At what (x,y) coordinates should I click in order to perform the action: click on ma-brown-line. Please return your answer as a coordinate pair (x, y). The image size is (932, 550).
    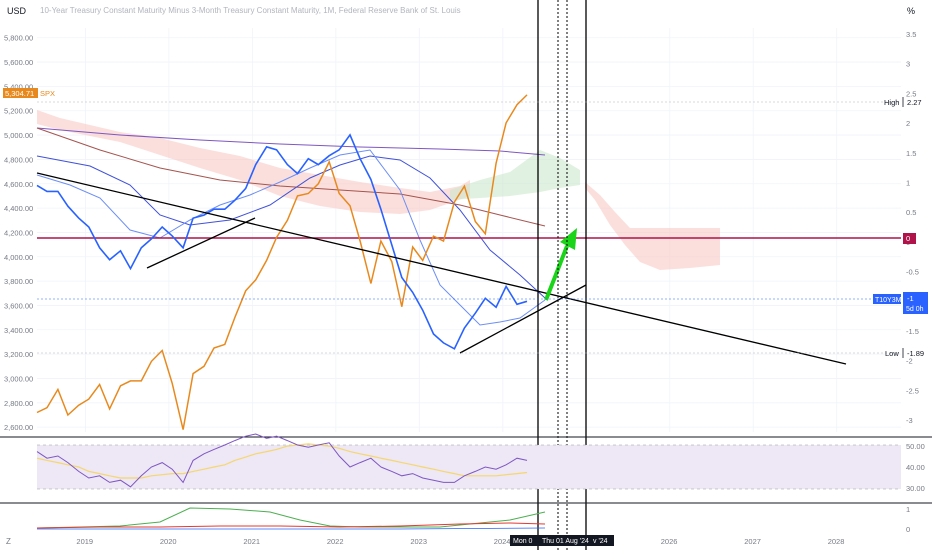
    Looking at the image, I should click on (291, 177).